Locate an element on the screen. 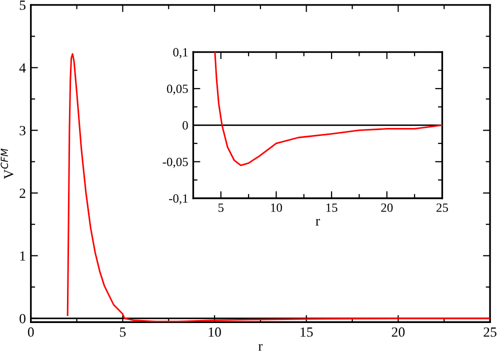 This screenshot has height=354, width=498. y-tick-label: -0,1 is located at coordinates (178, 199).